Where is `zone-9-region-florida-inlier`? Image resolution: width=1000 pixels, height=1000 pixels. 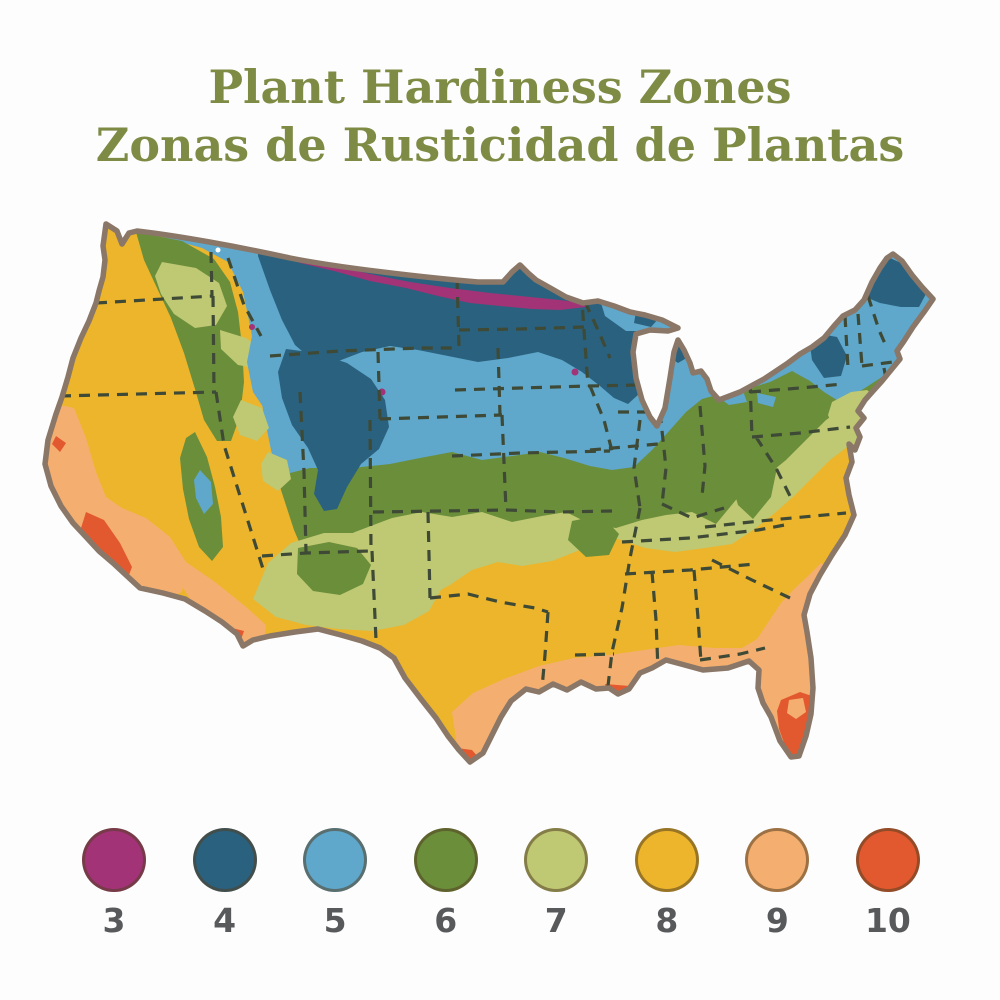
zone-9-region-florida-inlier is located at coordinates (796, 708).